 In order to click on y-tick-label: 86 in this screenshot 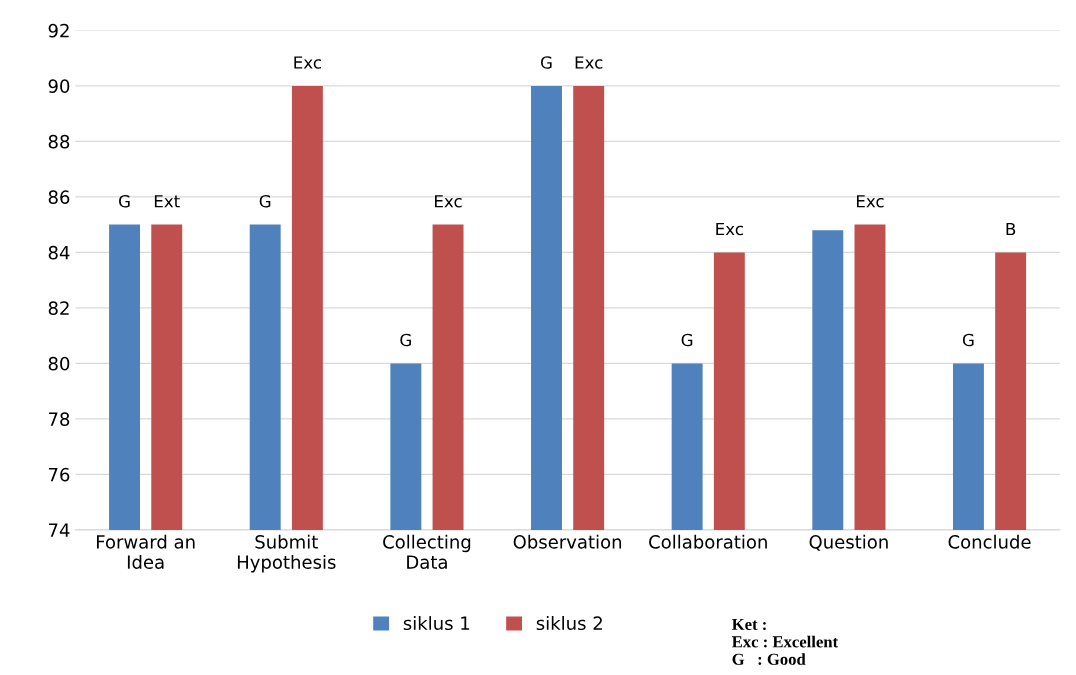, I will do `click(59, 197)`.